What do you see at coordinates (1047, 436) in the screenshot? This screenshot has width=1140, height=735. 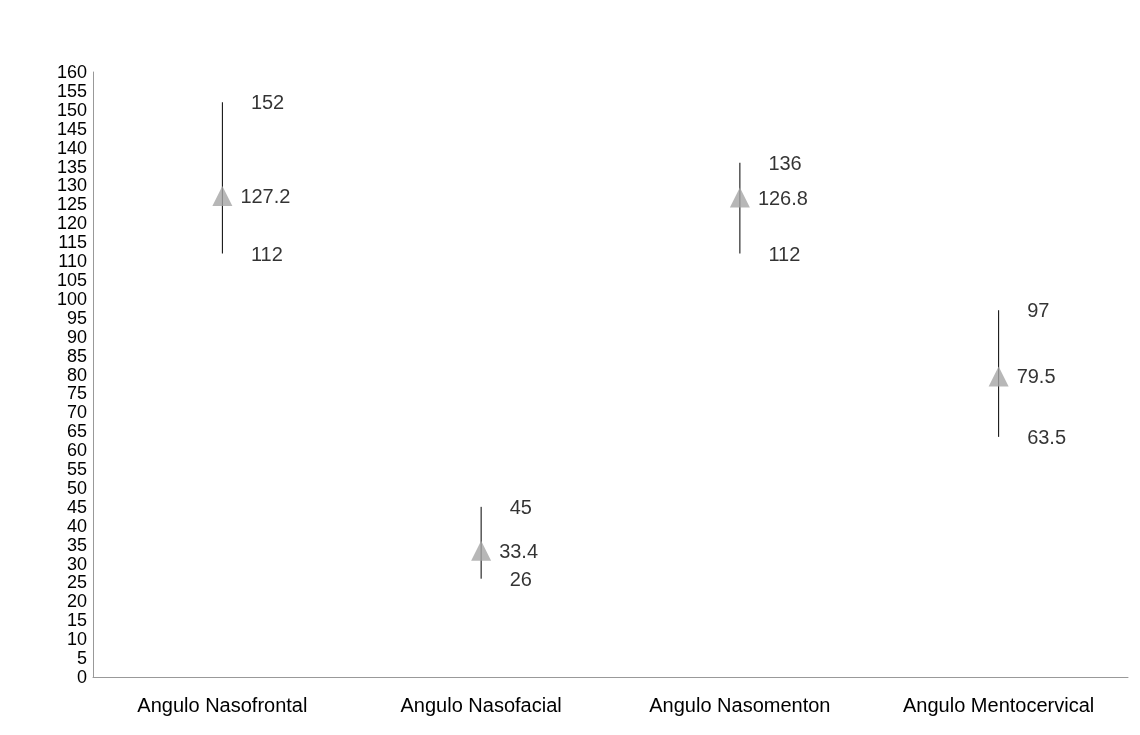 I see `annotation: 63.5` at bounding box center [1047, 436].